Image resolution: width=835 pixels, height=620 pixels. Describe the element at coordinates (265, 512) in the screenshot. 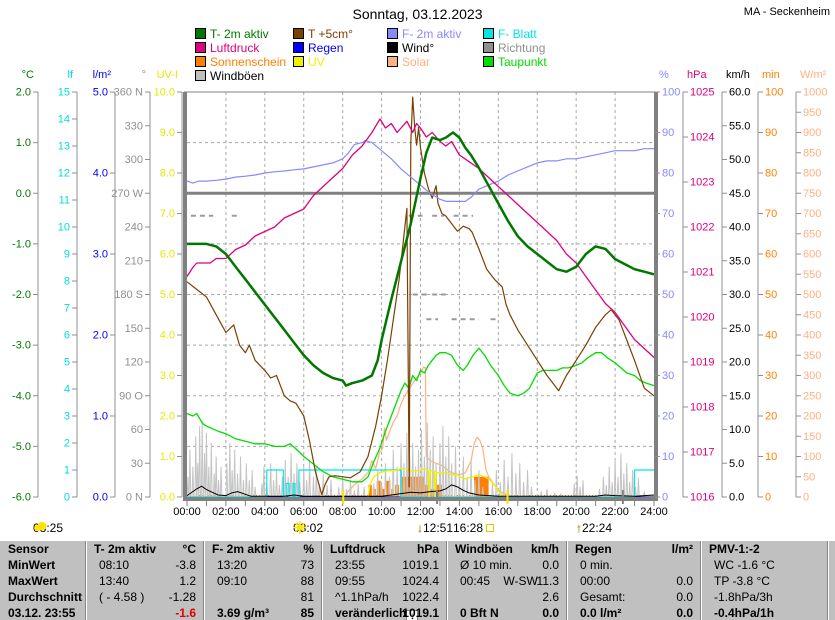

I see `x-axis-label: 04:00` at that location.